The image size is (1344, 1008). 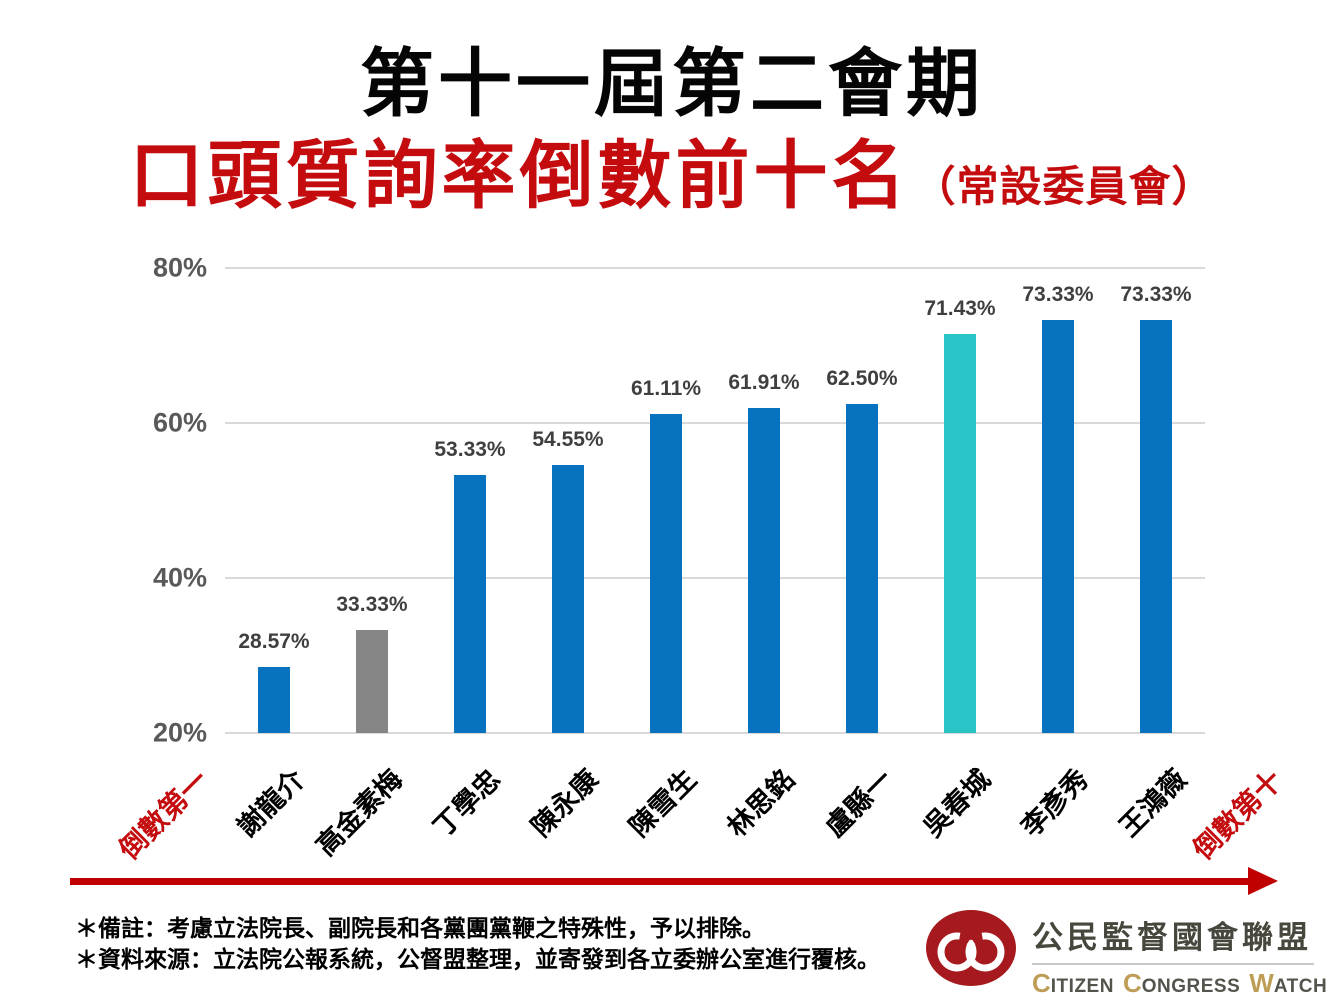 I want to click on org-en-initial: W, so click(x=1261, y=983).